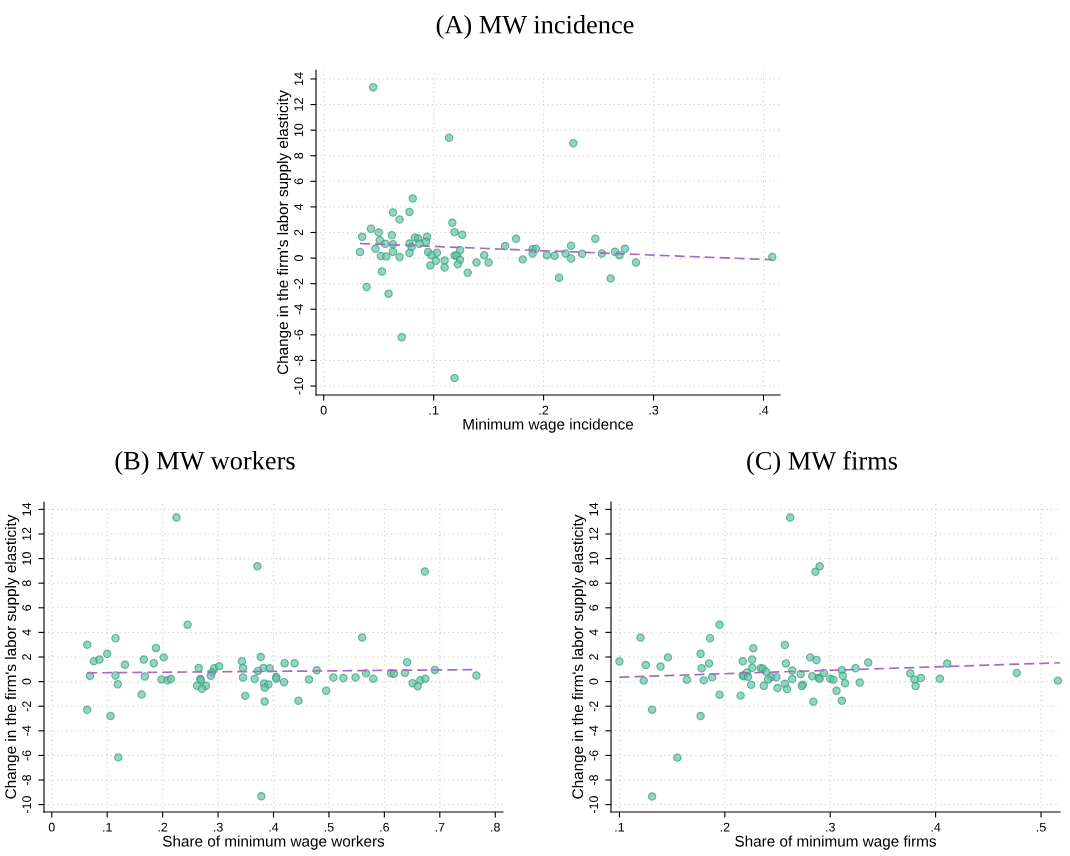 This screenshot has width=1070, height=856. Describe the element at coordinates (822, 463) in the screenshot. I see `chart-title: (C) MW firms` at that location.